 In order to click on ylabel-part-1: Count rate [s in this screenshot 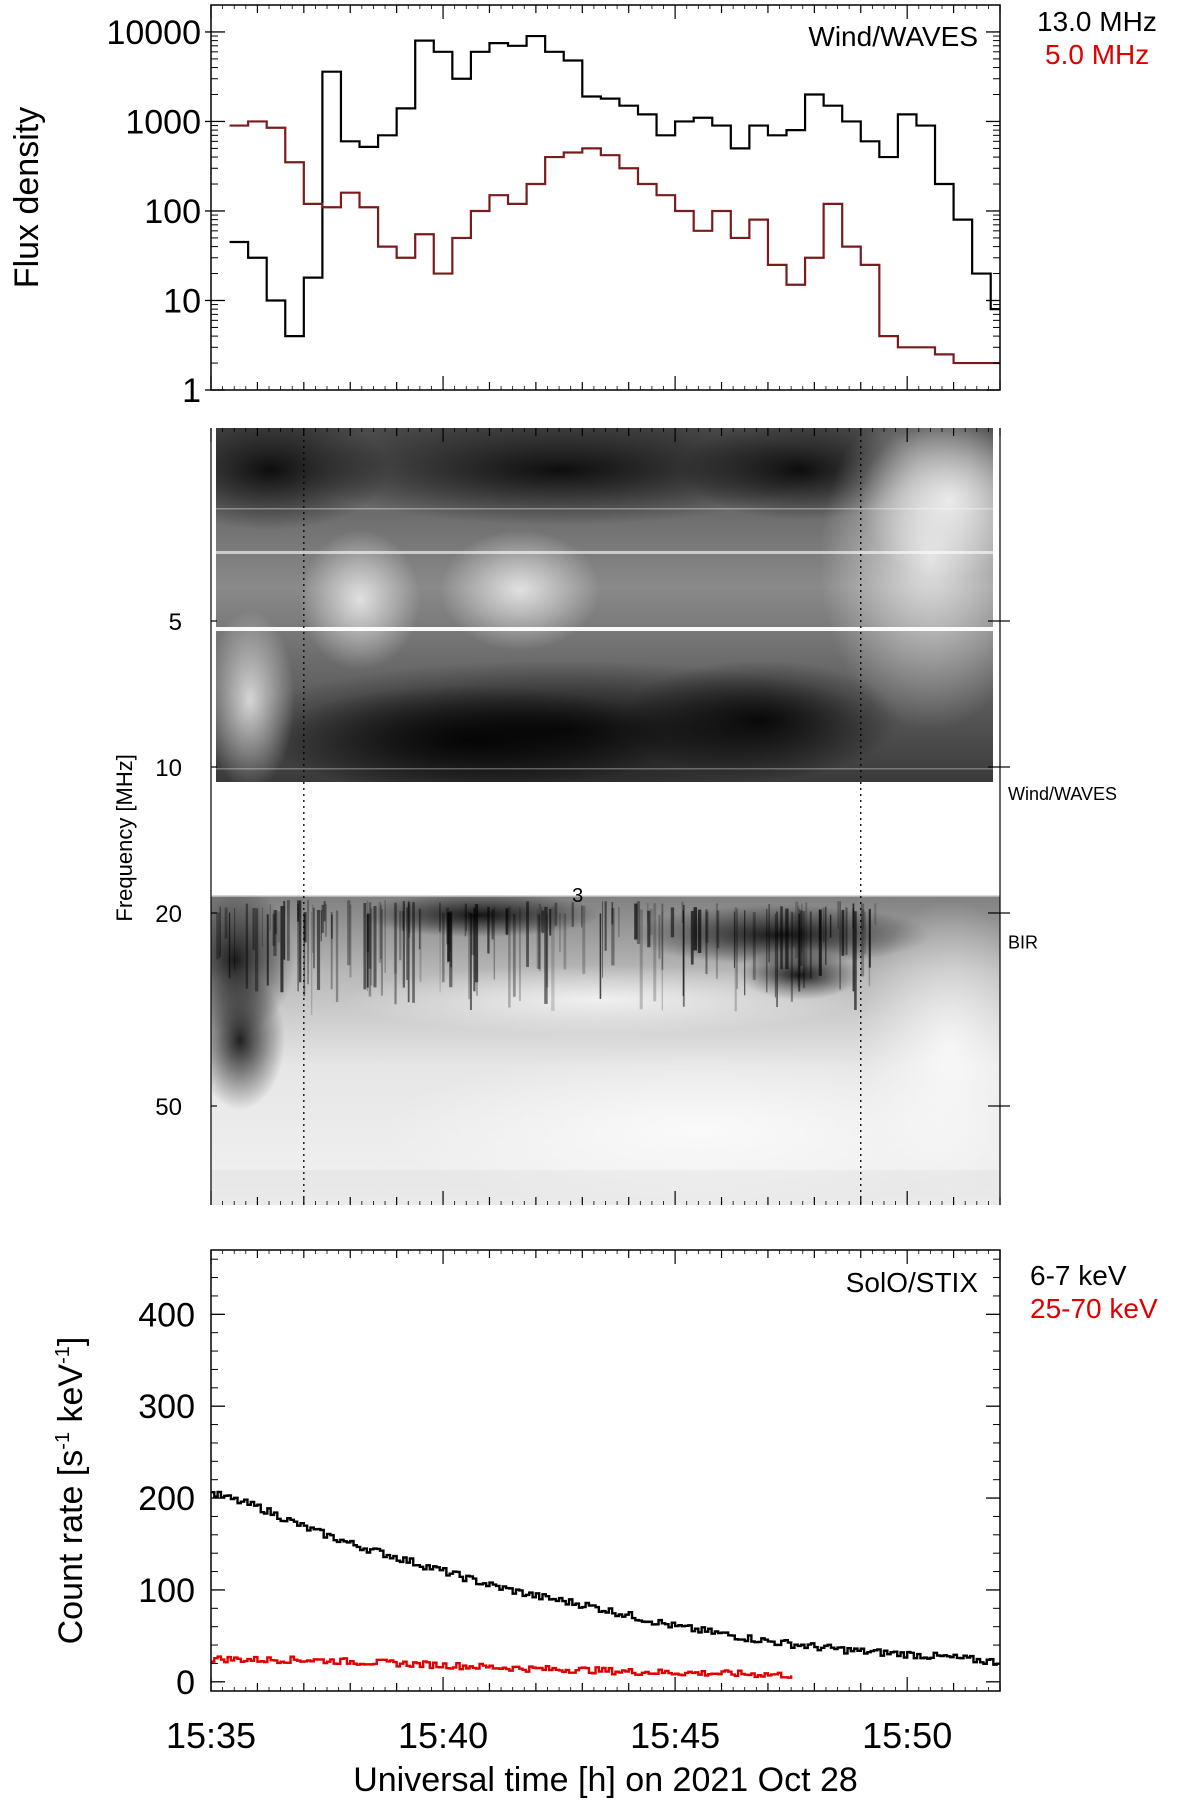, I will do `click(71, 1547)`.